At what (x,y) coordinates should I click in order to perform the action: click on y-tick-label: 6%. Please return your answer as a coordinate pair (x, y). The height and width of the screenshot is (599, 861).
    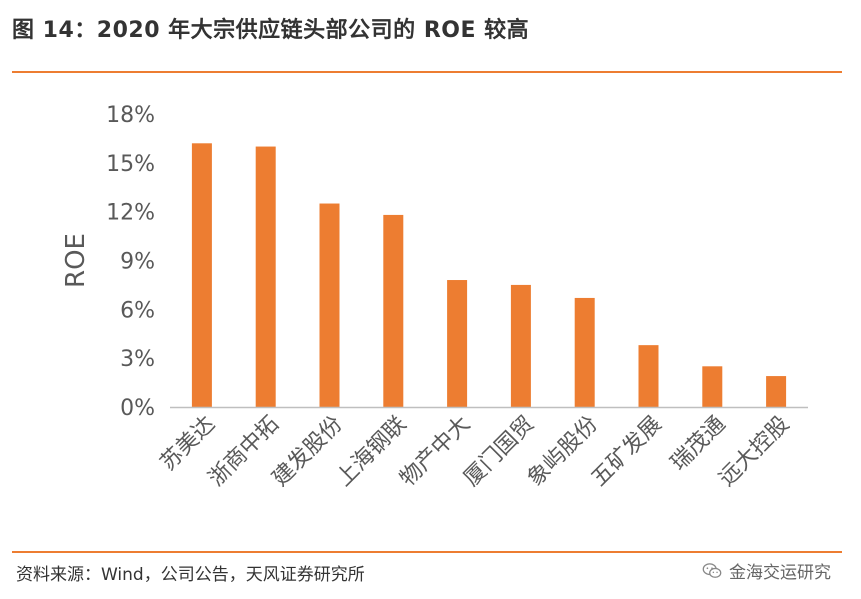
    Looking at the image, I should click on (137, 310).